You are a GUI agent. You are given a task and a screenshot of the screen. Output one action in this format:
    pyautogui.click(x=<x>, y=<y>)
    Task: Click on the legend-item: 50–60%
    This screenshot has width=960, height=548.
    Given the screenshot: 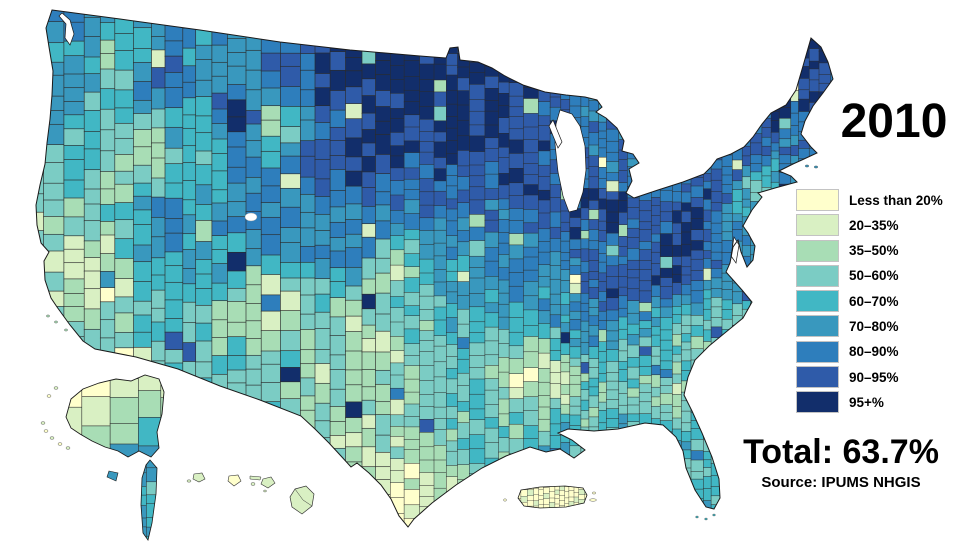 What is the action you would take?
    pyautogui.click(x=869, y=275)
    